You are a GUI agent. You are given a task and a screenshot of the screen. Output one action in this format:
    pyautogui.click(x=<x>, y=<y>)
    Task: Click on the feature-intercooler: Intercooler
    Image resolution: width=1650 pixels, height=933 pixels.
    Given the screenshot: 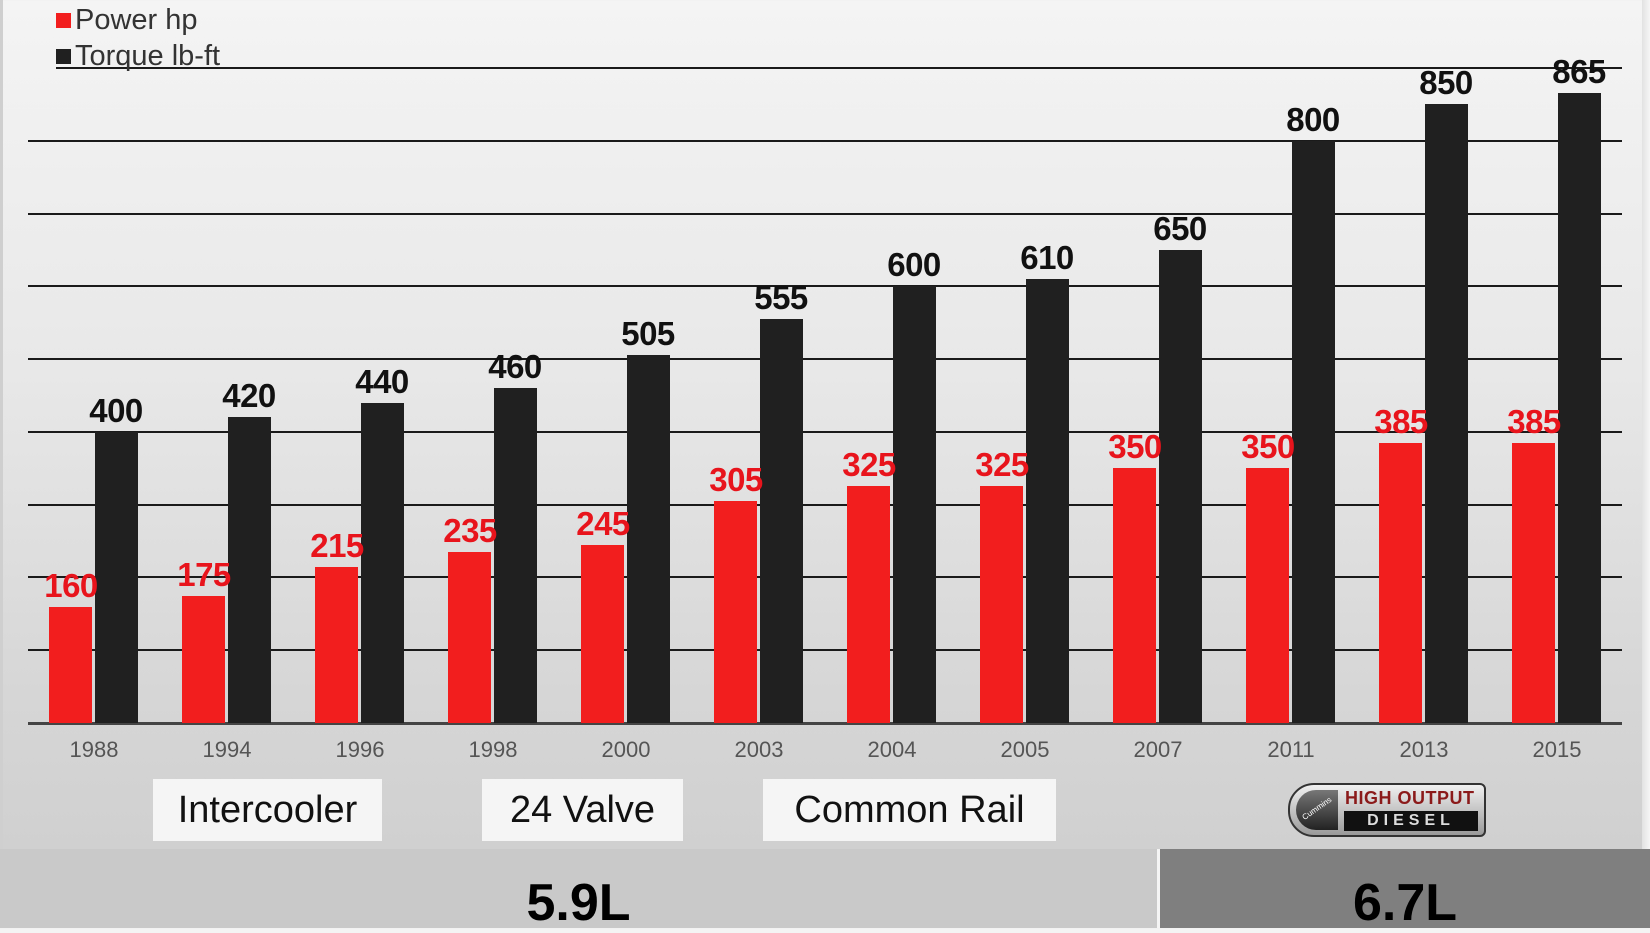 What is the action you would take?
    pyautogui.click(x=267, y=810)
    